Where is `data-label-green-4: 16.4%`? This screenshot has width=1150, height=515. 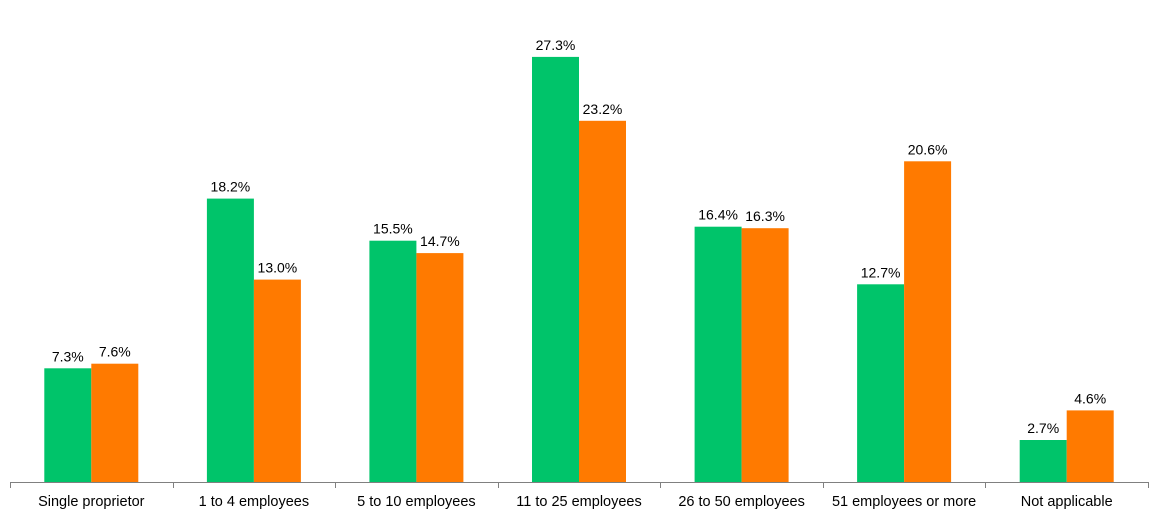
data-label-green-4: 16.4% is located at coordinates (718, 215).